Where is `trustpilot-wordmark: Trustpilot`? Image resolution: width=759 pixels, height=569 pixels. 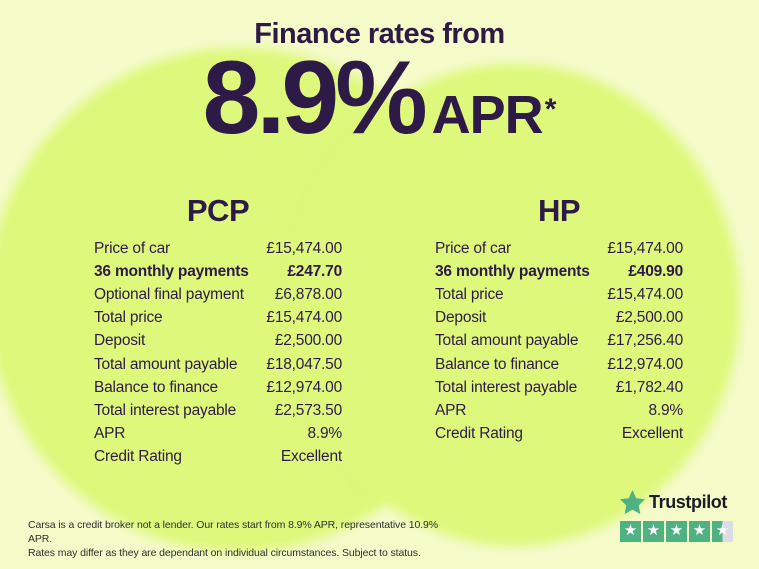
trustpilot-wordmark: Trustpilot is located at coordinates (688, 501).